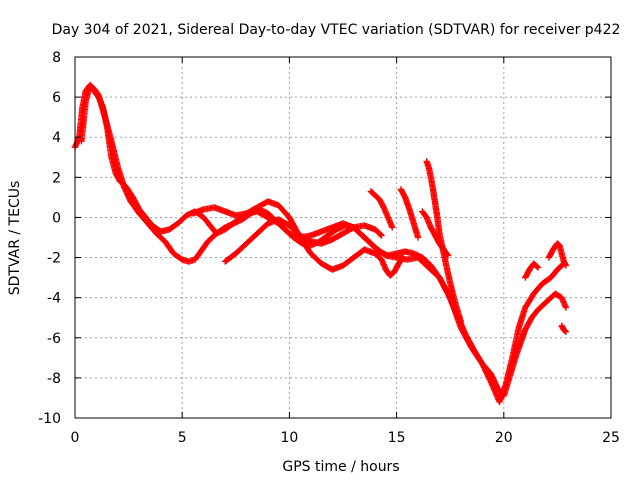  Describe the element at coordinates (54, 259) in the screenshot. I see `y-tick-label: -2` at that location.